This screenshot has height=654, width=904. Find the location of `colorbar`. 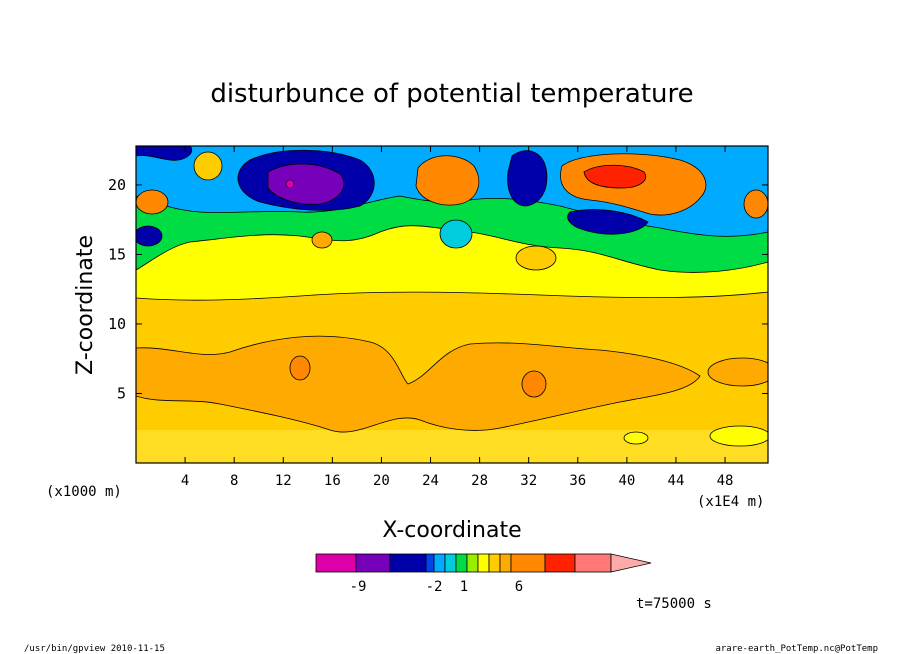

colorbar is located at coordinates (483, 563).